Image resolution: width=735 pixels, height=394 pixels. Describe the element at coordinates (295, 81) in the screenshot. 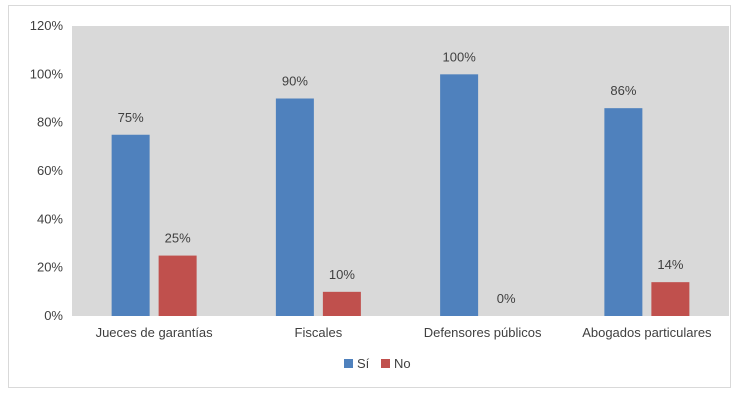

I see `data-label: 90%` at that location.